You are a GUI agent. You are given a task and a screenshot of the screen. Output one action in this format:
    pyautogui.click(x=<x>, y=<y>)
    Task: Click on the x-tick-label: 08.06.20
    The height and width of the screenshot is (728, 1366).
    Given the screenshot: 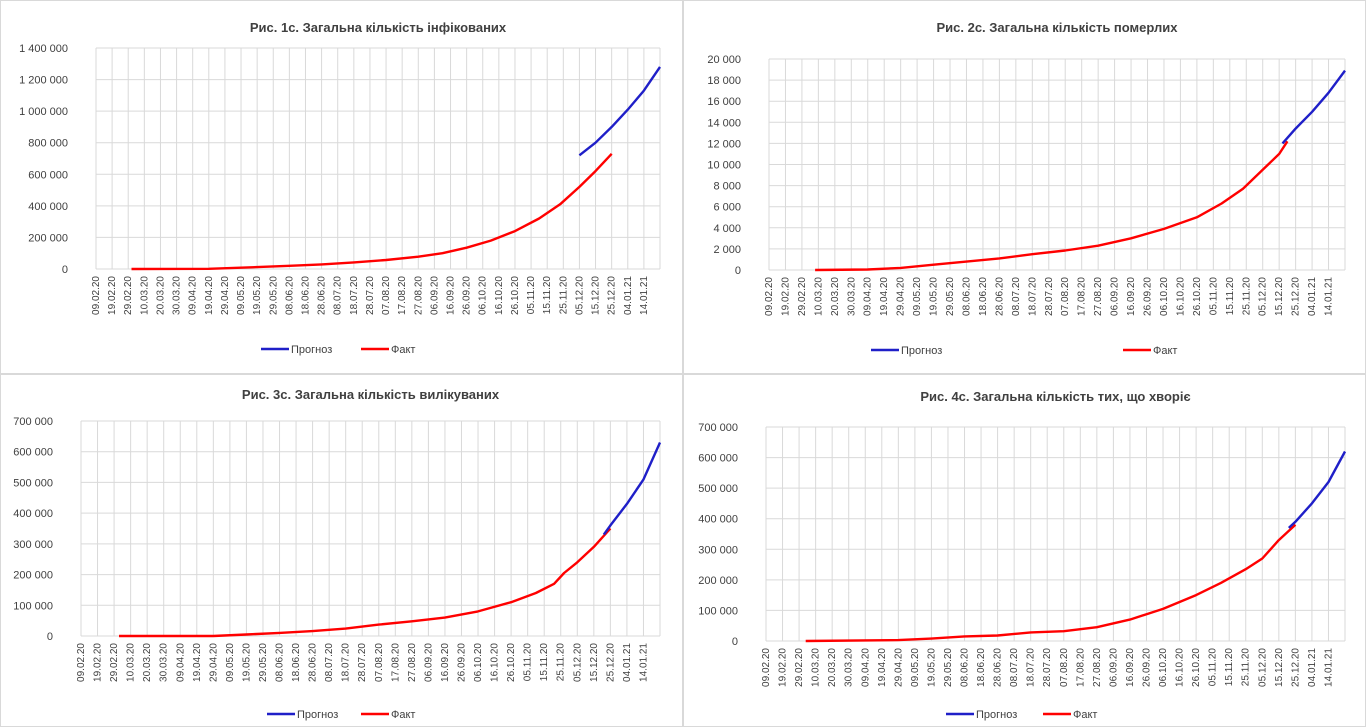 What is the action you would take?
    pyautogui.click(x=280, y=662)
    